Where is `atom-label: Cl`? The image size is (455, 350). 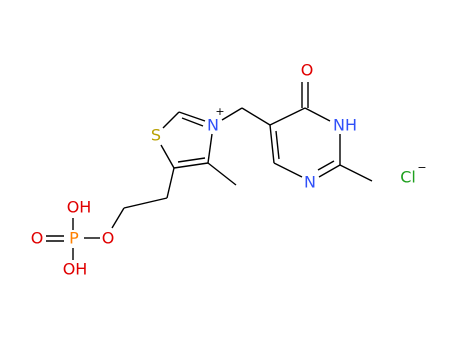 atom-label: Cl is located at coordinates (408, 177).